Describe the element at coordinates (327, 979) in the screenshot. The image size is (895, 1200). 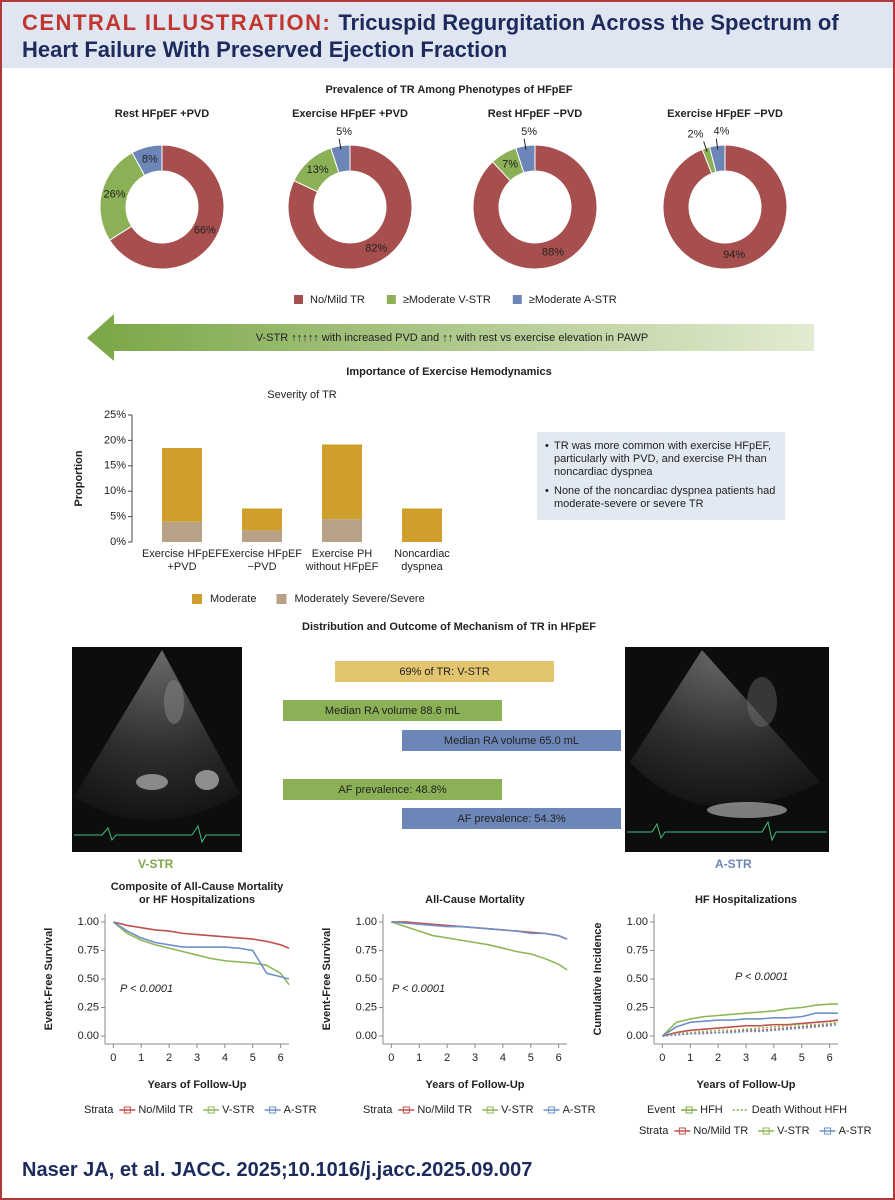
I see `y-axis-label: Event-Free Survival` at that location.